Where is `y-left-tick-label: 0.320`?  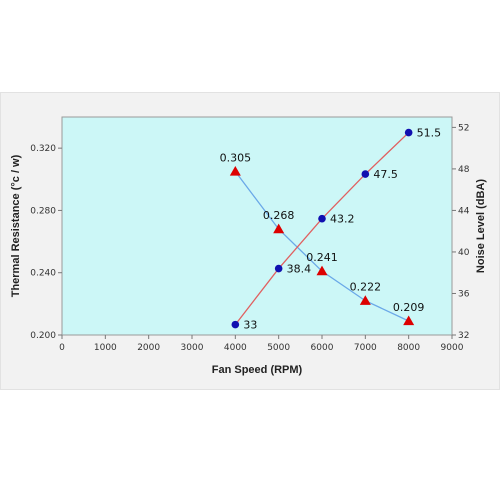 y-left-tick-label: 0.320 is located at coordinates (43, 149).